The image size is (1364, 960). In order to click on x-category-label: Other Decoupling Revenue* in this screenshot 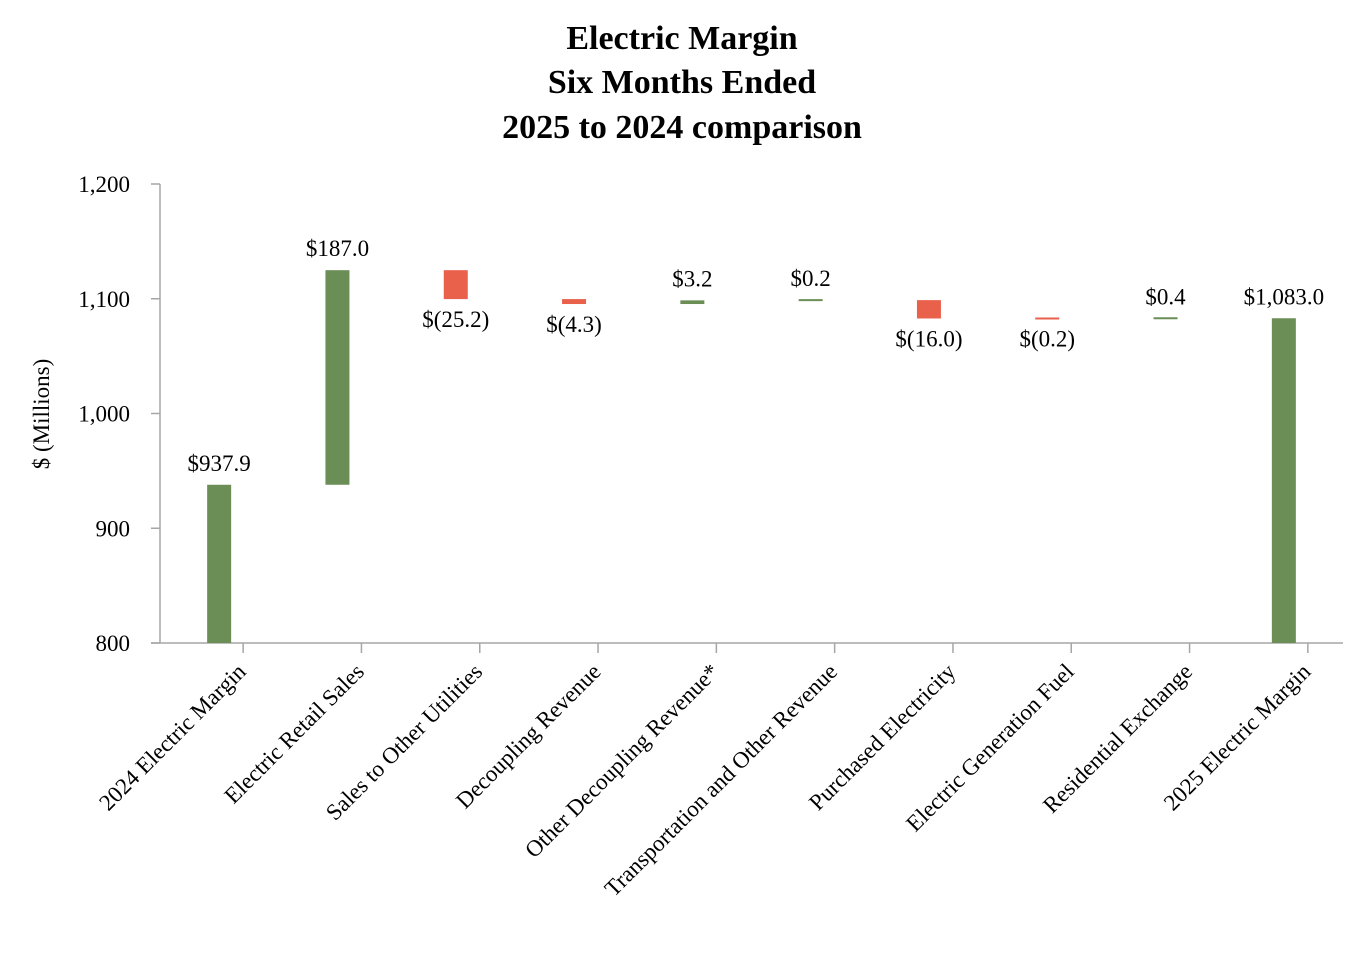, I will do `click(622, 761)`.